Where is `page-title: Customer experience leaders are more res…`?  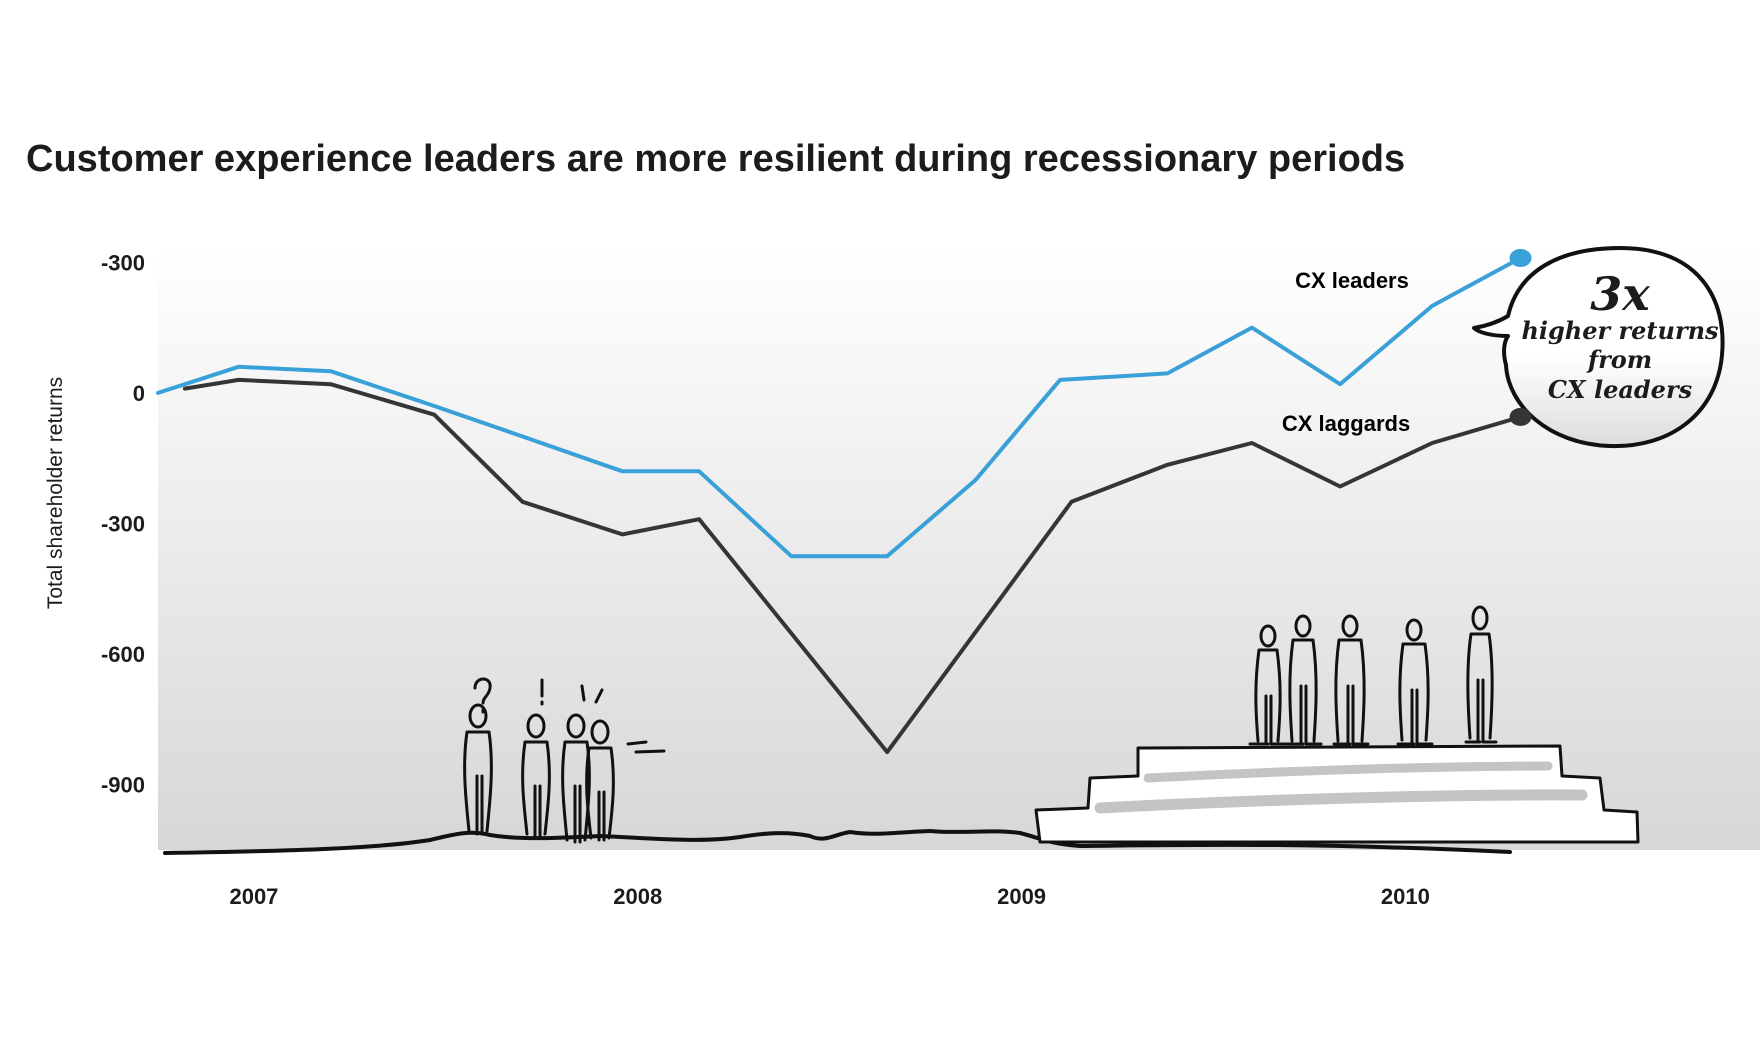 page-title: Customer experience leaders are more res… is located at coordinates (716, 159).